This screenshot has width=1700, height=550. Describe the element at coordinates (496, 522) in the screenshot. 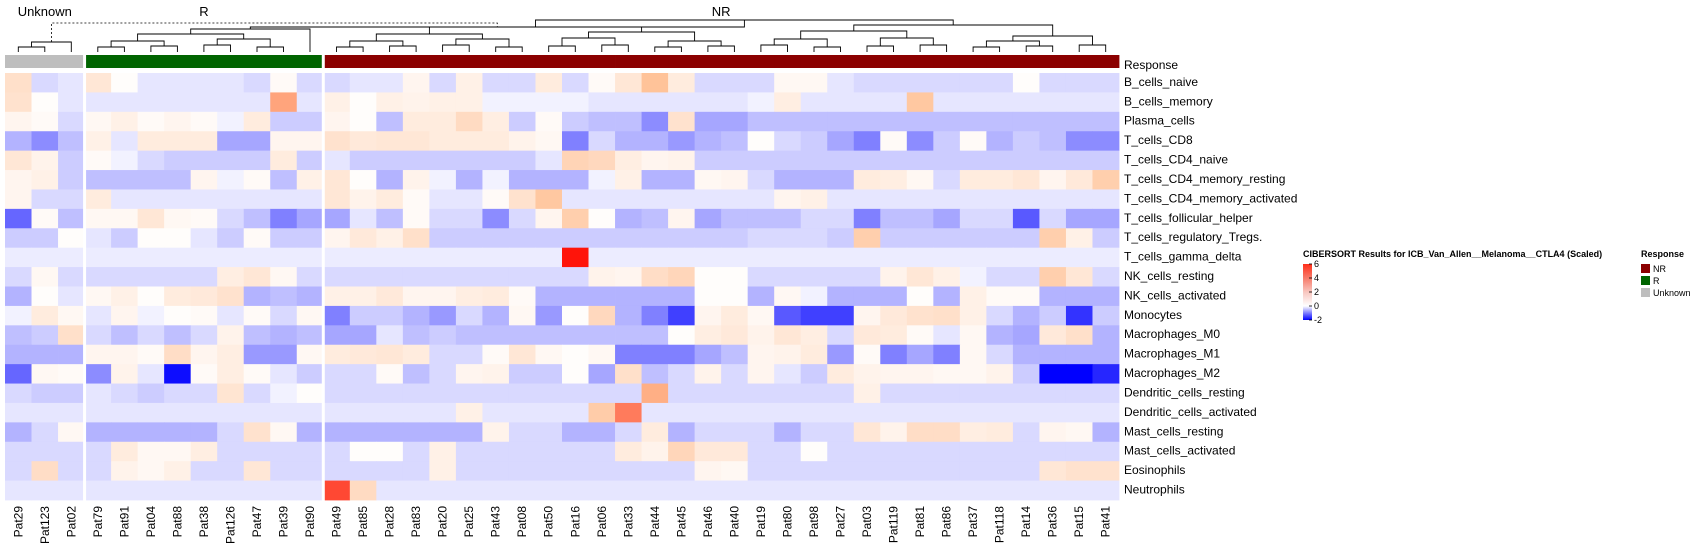

I see `column-label: Pat43` at that location.